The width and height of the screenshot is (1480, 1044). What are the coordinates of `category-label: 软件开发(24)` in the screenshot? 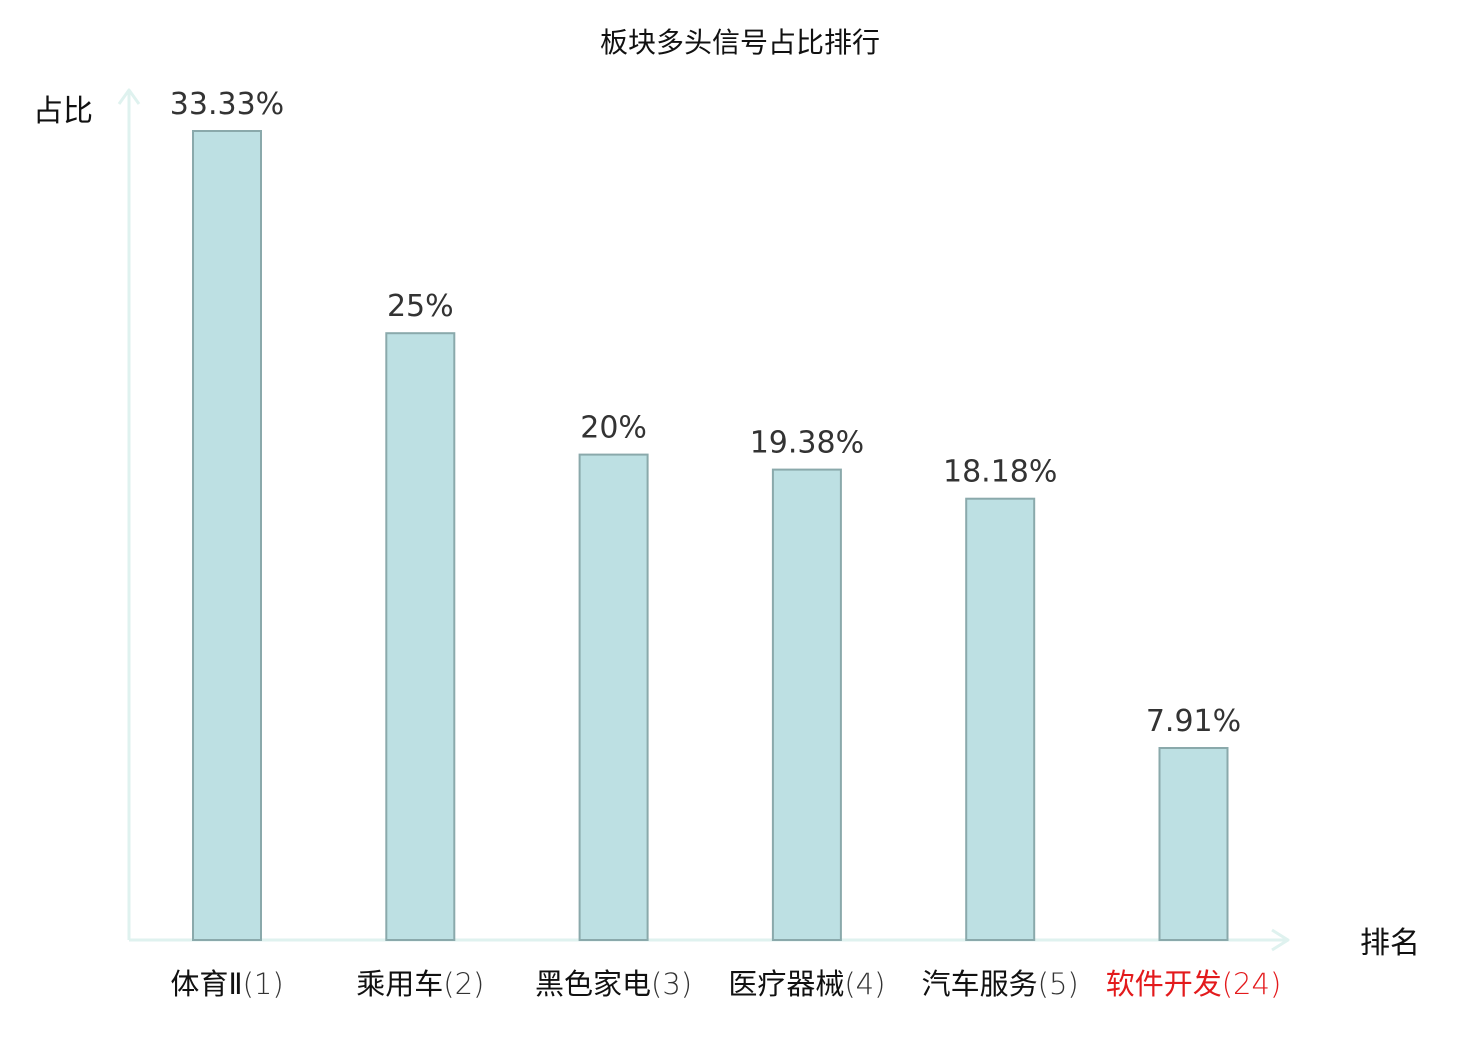 It's located at (1194, 984).